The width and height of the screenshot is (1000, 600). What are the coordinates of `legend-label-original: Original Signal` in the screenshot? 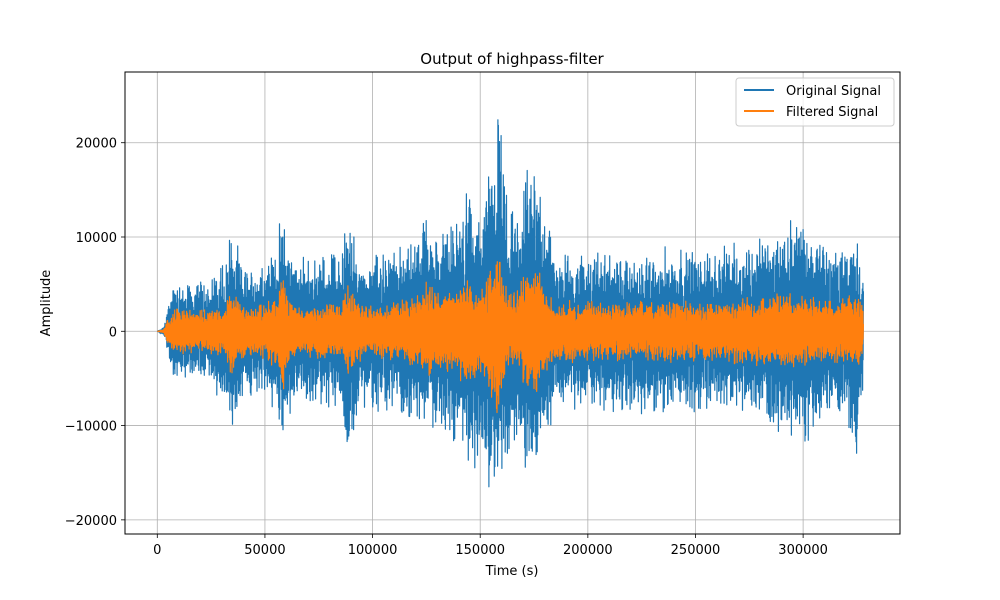 It's located at (833, 91).